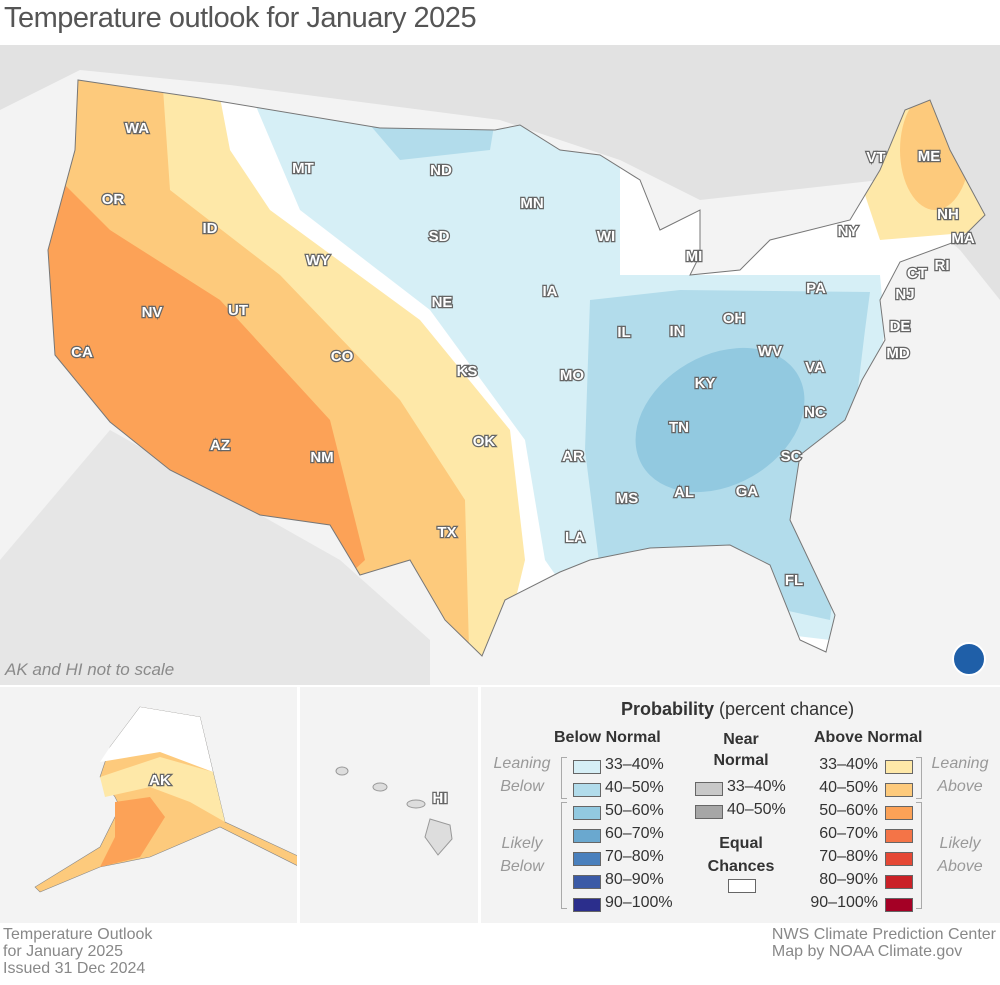 The height and width of the screenshot is (985, 1000). I want to click on state-label-or: OR, so click(113, 199).